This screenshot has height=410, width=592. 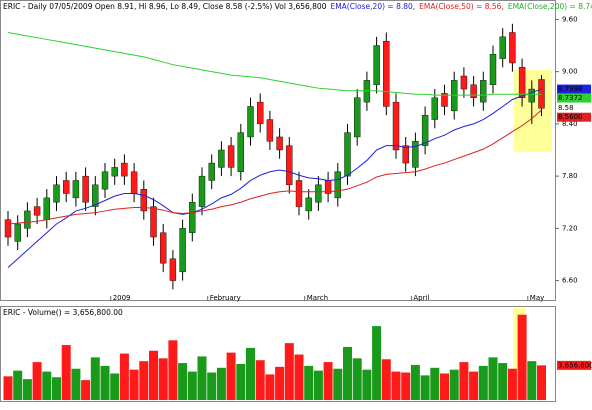 What do you see at coordinates (570, 98) in the screenshot?
I see `last-value-label: 8.7372` at bounding box center [570, 98].